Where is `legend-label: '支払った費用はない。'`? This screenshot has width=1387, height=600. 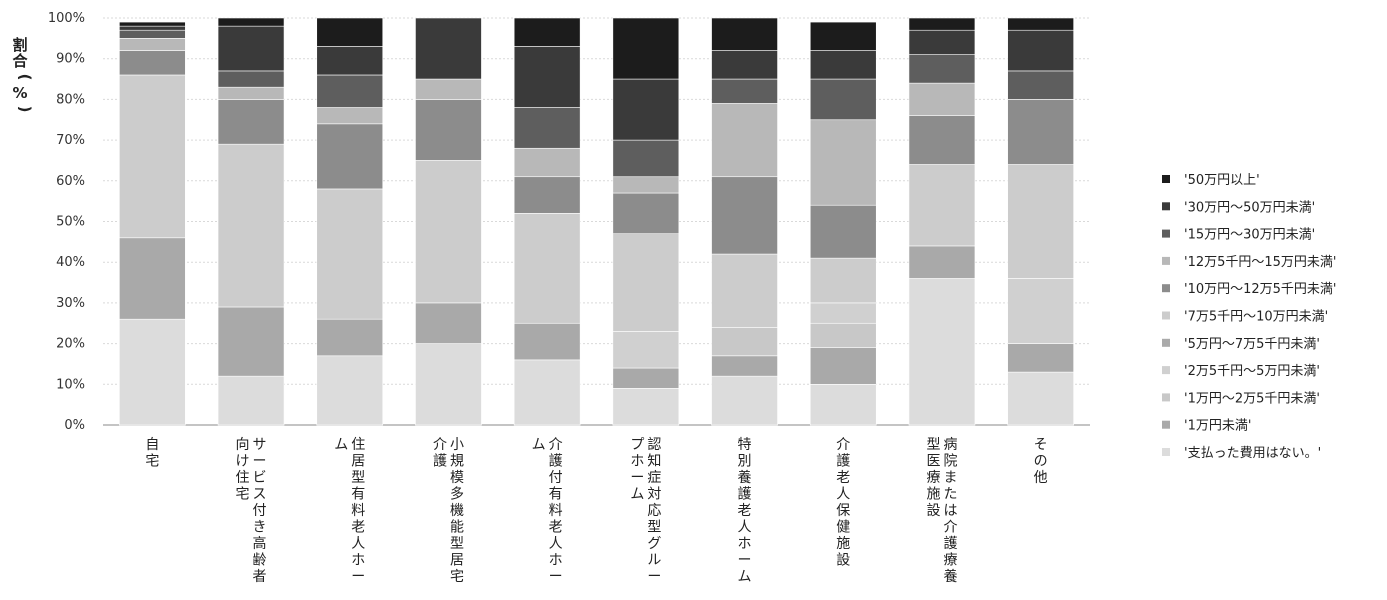 legend-label: '支払った費用はない。' is located at coordinates (1252, 453).